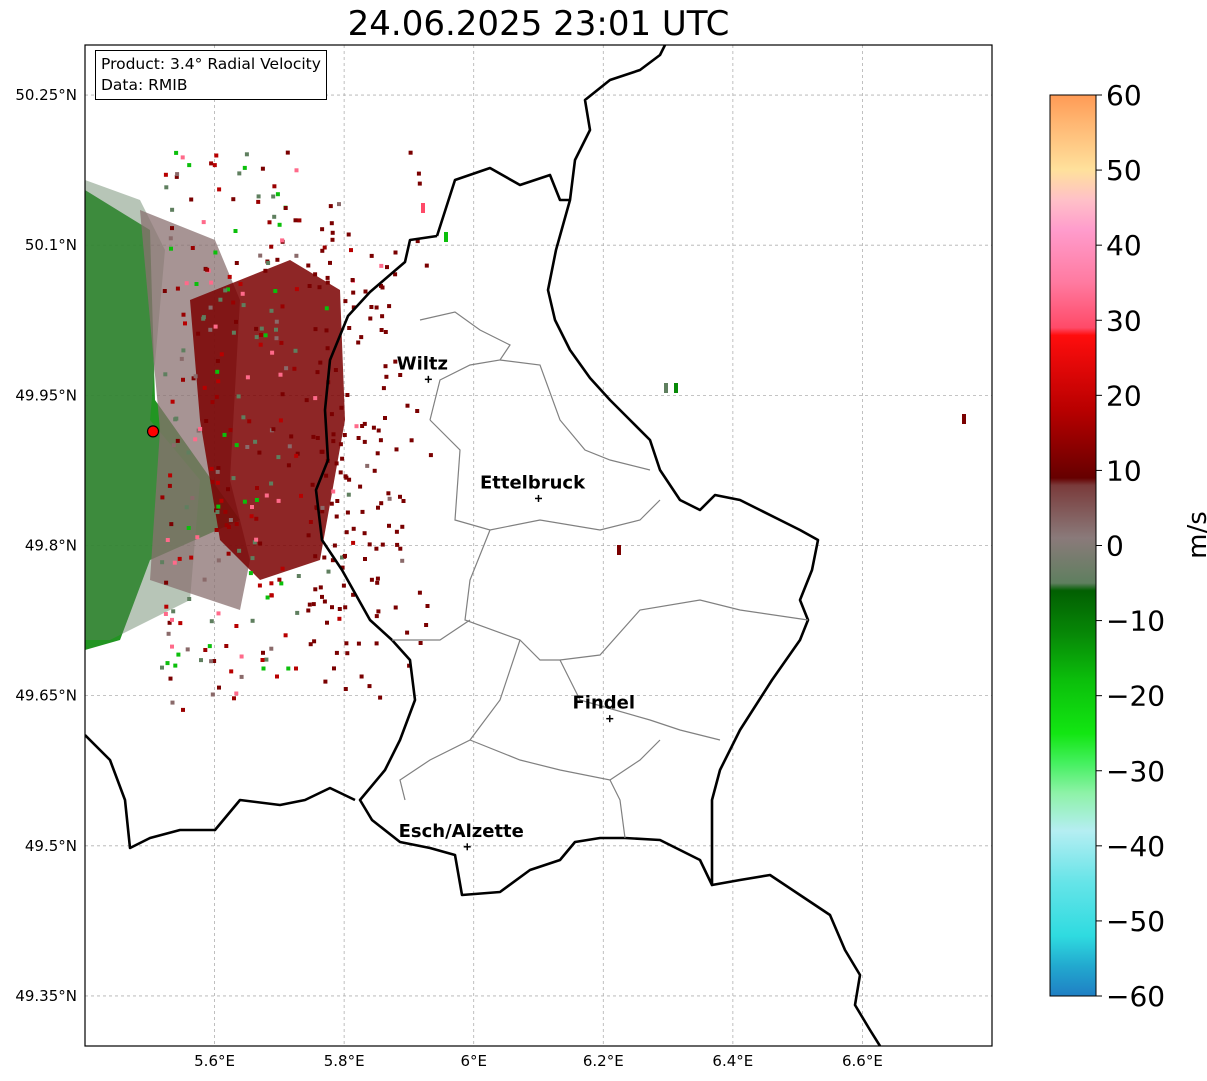 Image resolution: width=1207 pixels, height=1081 pixels. Describe the element at coordinates (344, 1061) in the screenshot. I see `lon-tick-label: 5.8°E` at that location.